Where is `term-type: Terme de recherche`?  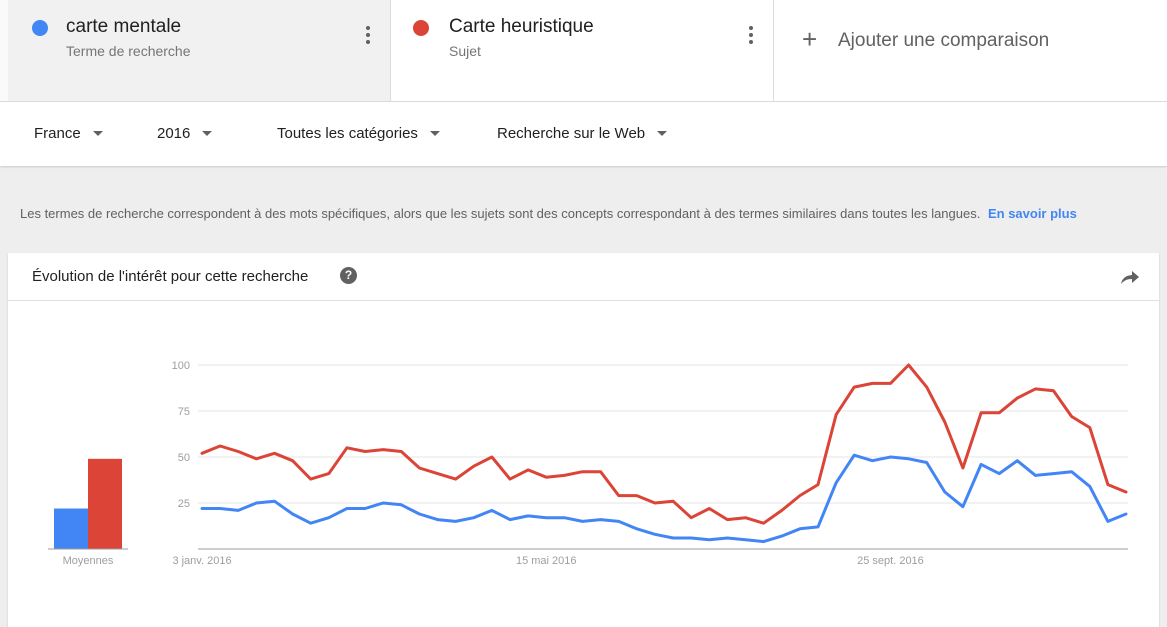
term-type: Terme de recherche is located at coordinates (128, 51).